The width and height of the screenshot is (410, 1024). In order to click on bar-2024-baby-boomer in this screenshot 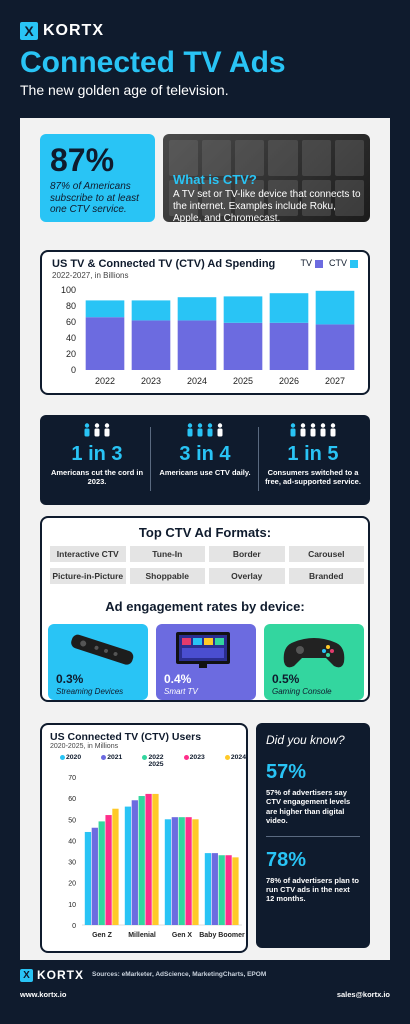, I will do `click(235, 891)`.